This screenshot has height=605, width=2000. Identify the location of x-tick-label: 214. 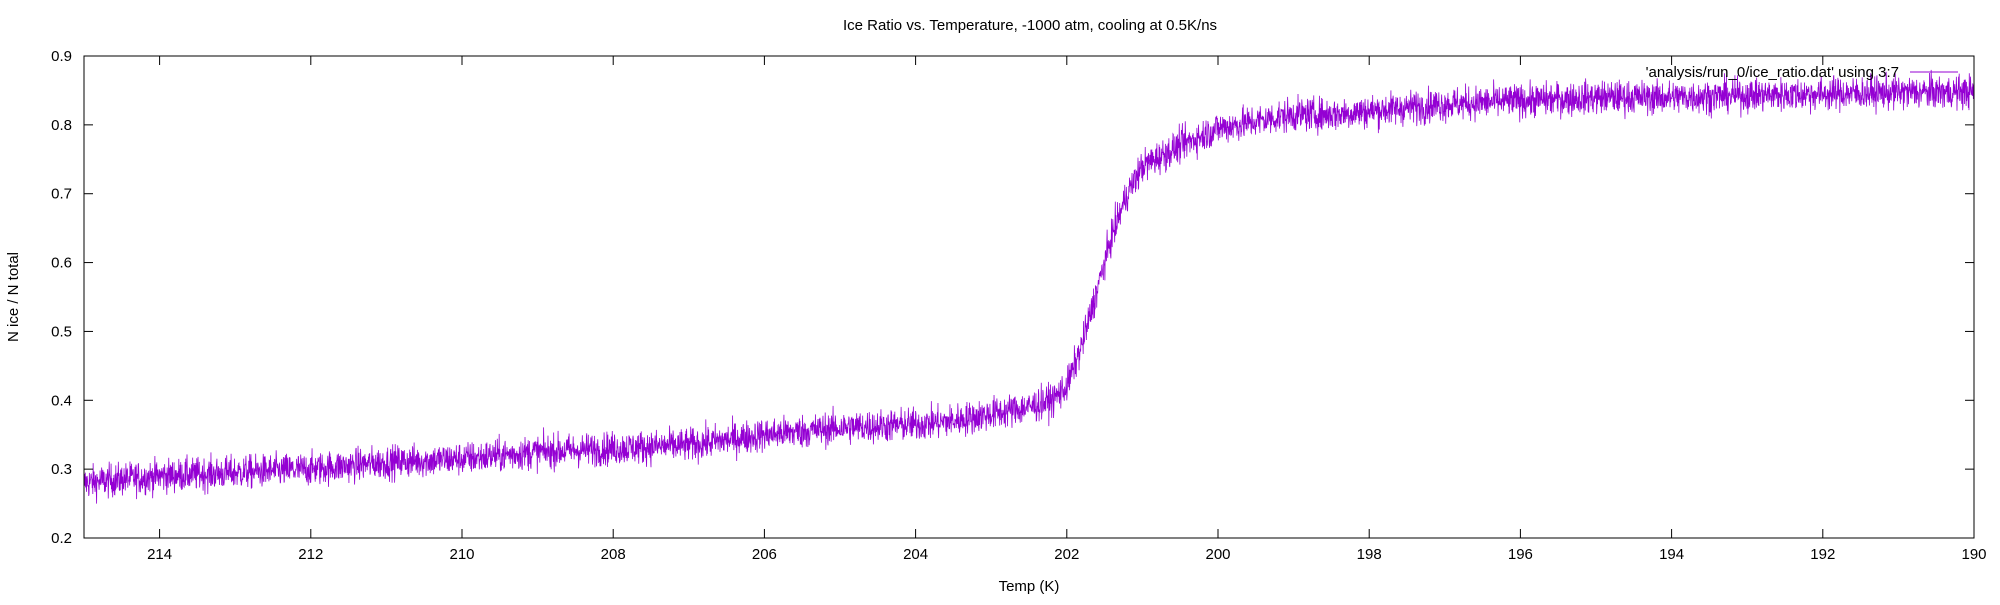
(159, 554).